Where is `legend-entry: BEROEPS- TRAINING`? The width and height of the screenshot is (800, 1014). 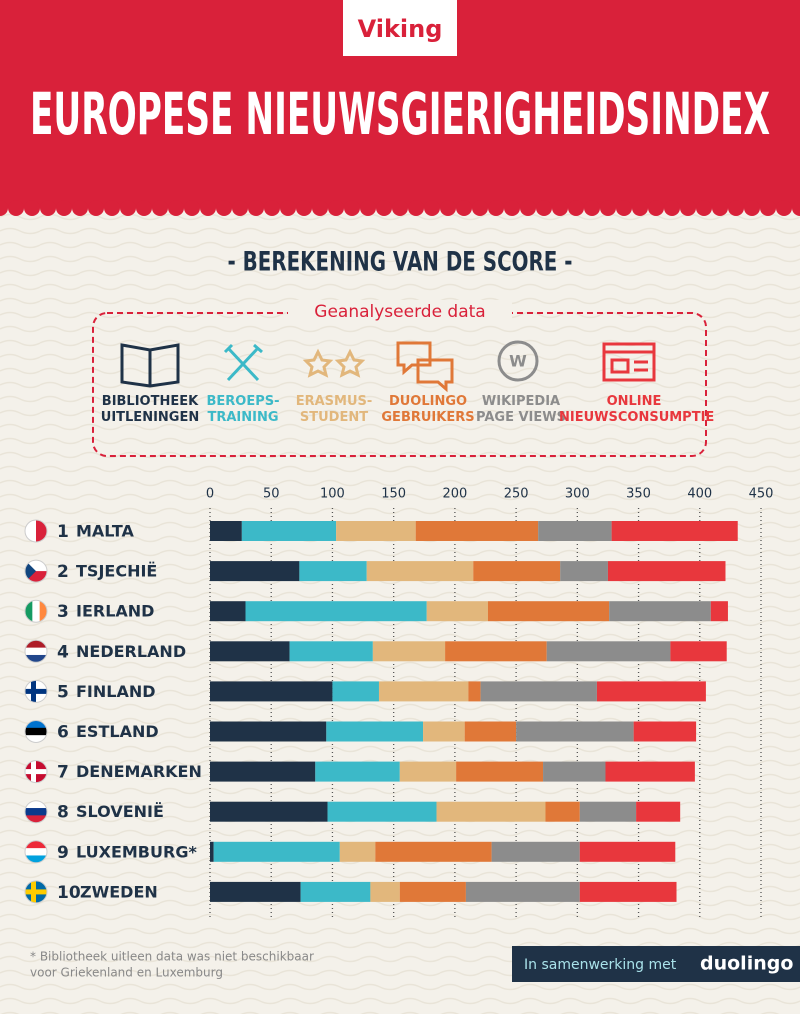
legend-entry: BEROEPS- TRAINING is located at coordinates (243, 410).